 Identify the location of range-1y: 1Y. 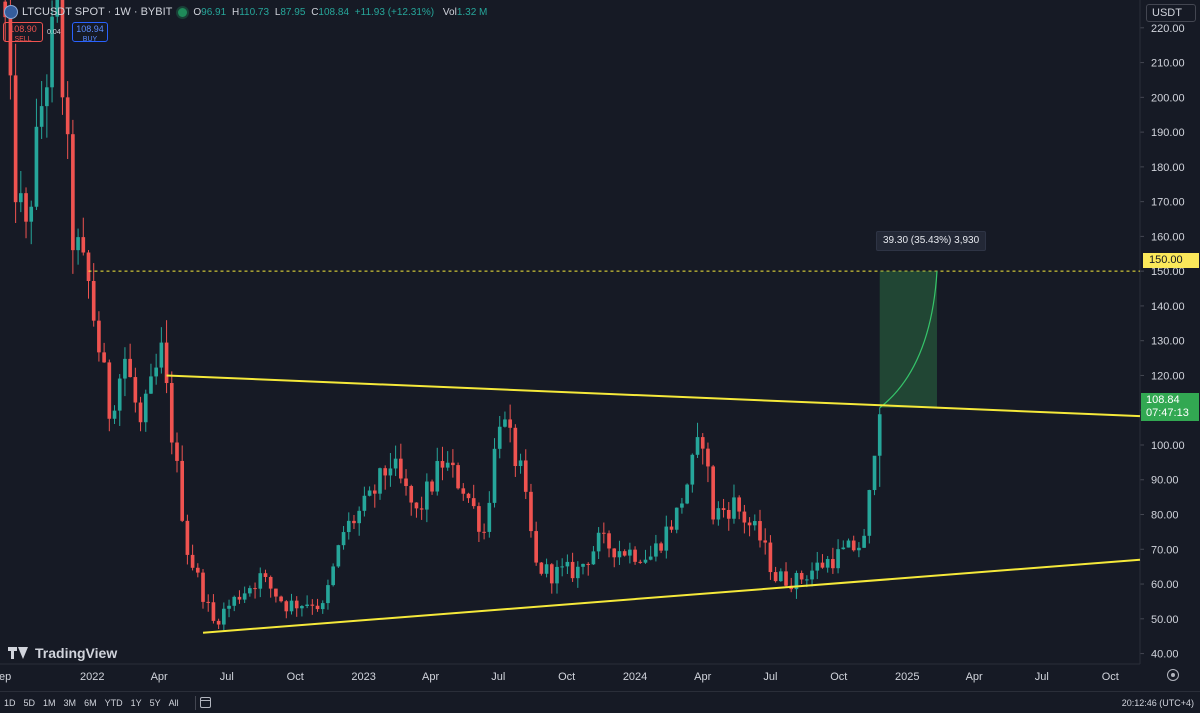
(136, 702).